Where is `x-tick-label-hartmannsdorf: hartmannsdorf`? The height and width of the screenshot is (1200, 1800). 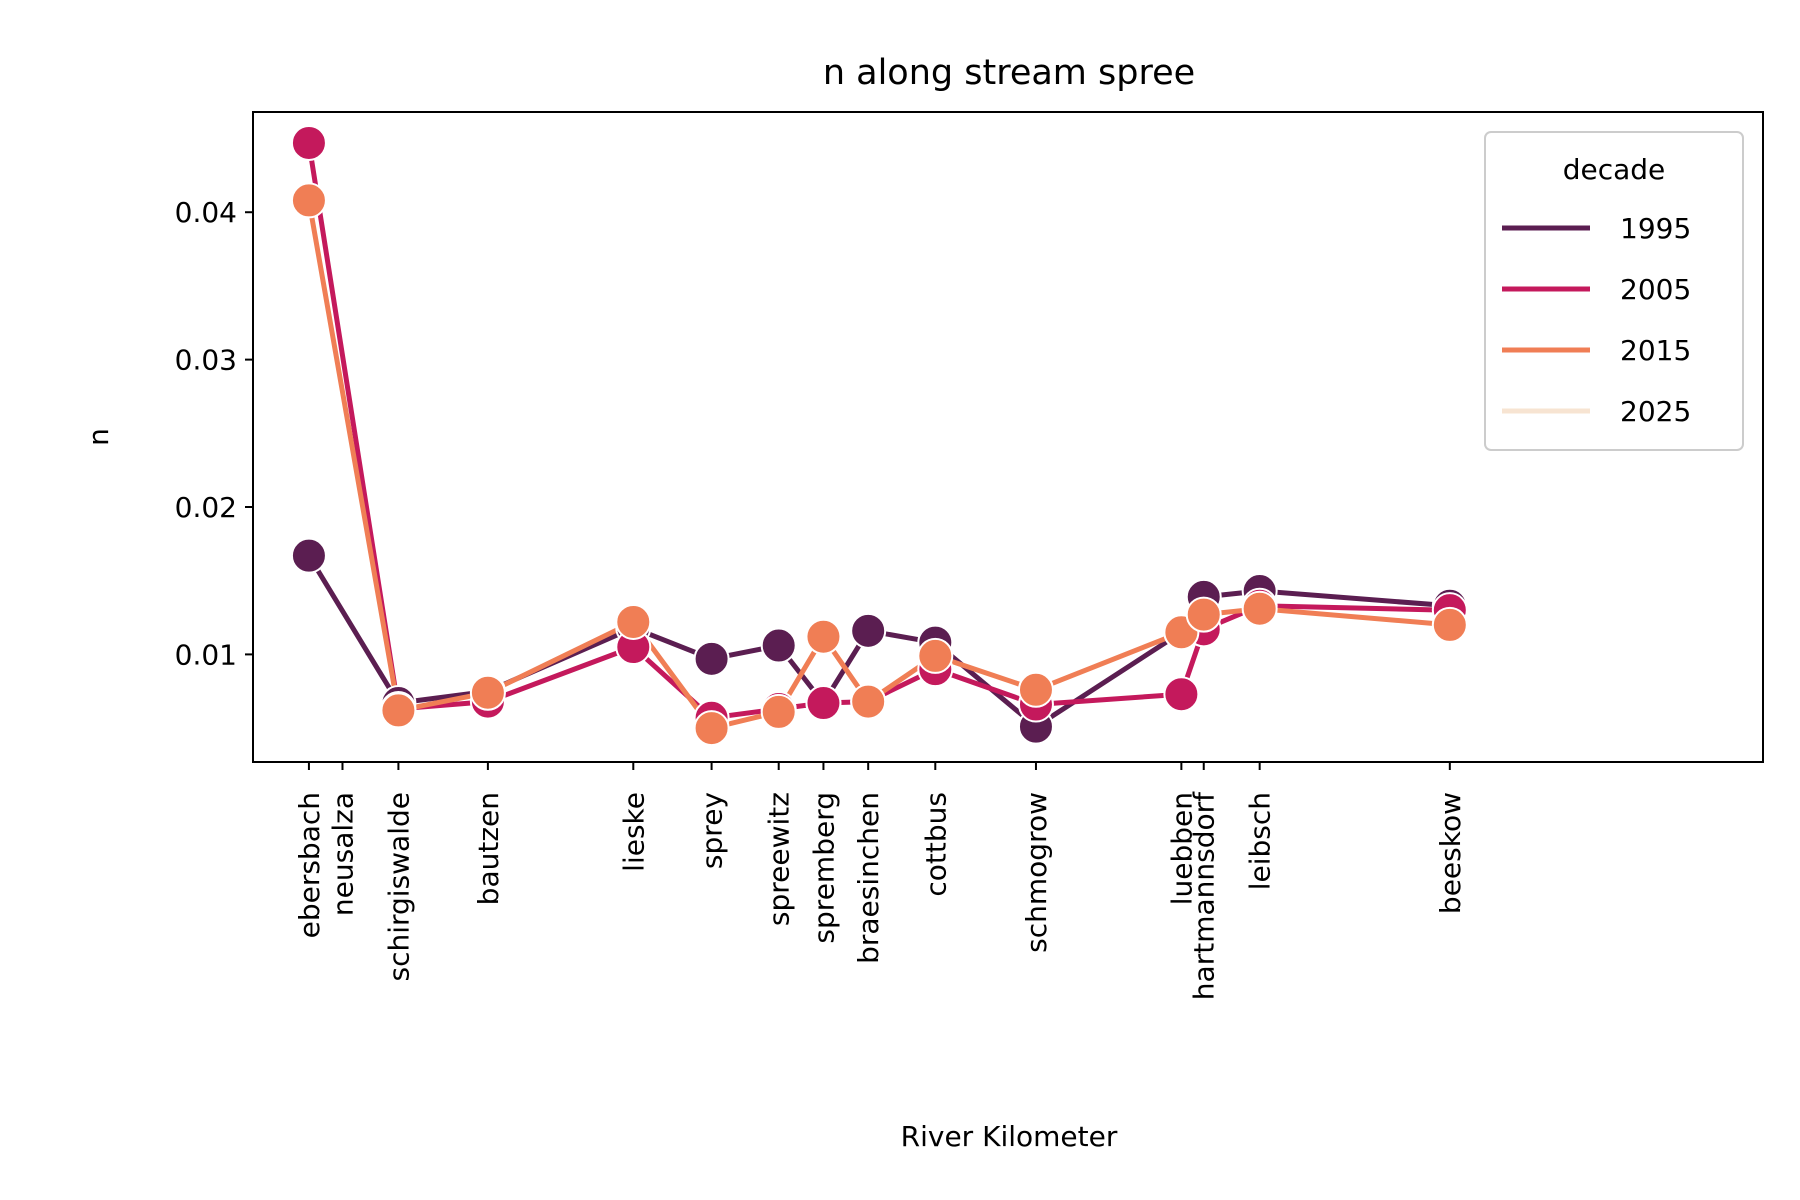
x-tick-label-hartmannsdorf: hartmannsdorf is located at coordinates (1204, 895).